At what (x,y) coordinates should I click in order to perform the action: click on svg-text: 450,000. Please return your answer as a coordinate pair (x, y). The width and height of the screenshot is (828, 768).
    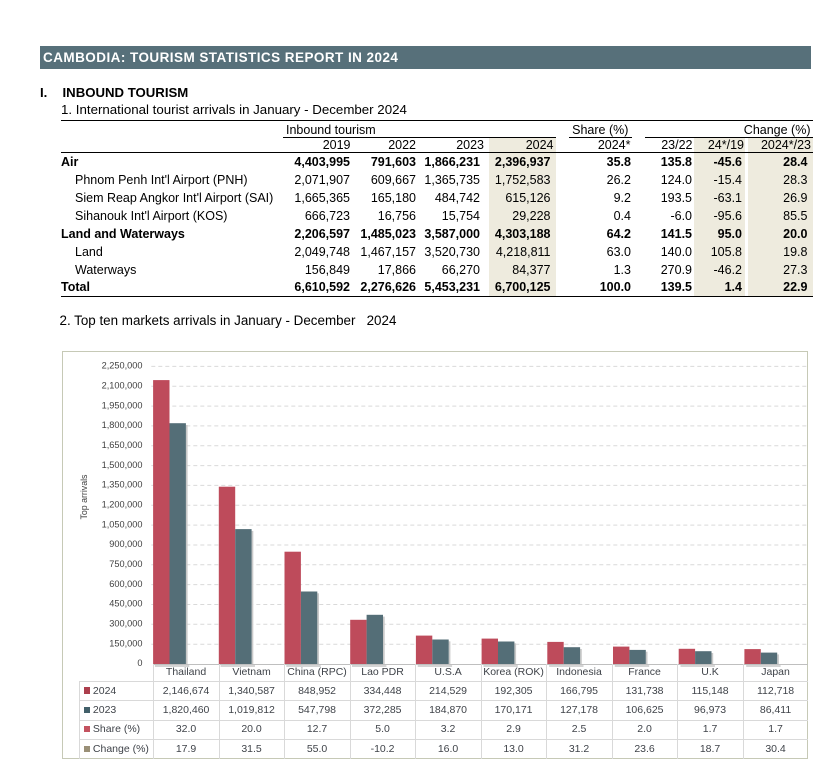
    Looking at the image, I should click on (125, 603).